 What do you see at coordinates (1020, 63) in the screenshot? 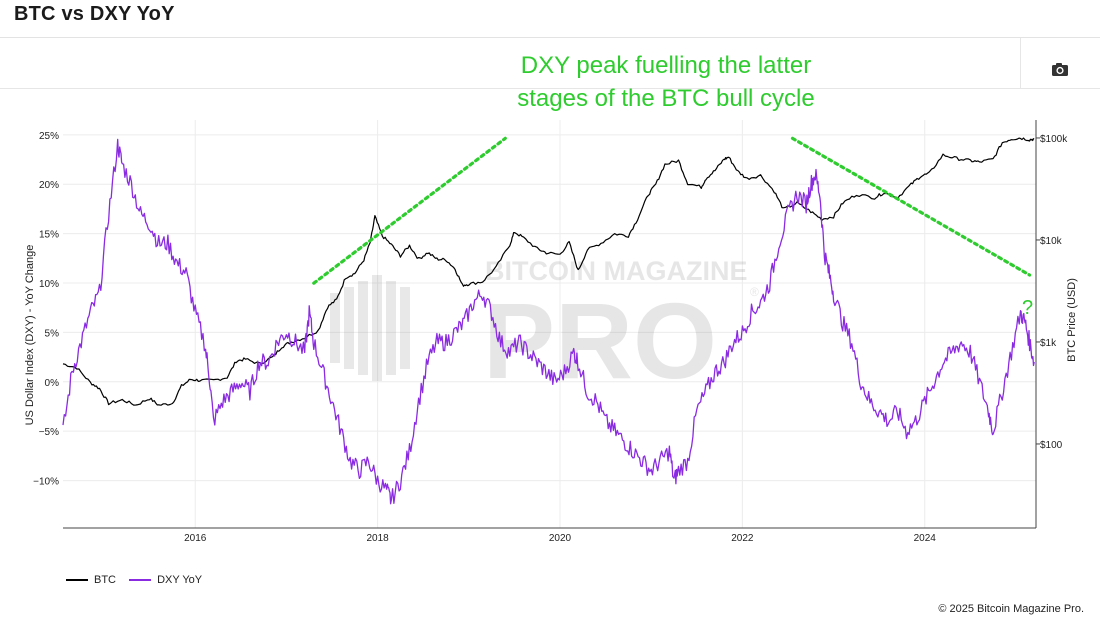
I see `toolbar-separator` at bounding box center [1020, 63].